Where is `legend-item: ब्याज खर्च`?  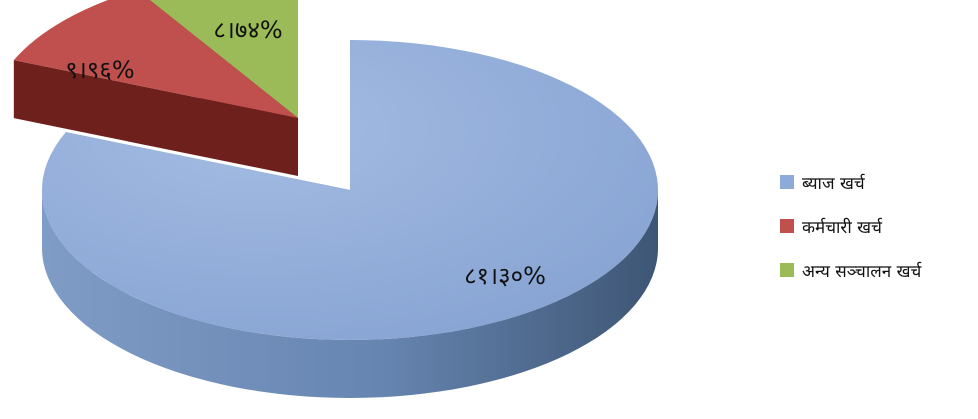
legend-item: ब्याज खर्च is located at coordinates (877, 182).